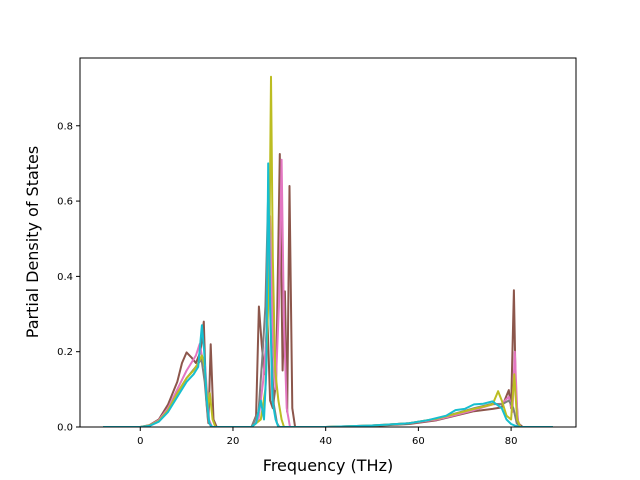  I want to click on x-tick-label: 20, so click(233, 441).